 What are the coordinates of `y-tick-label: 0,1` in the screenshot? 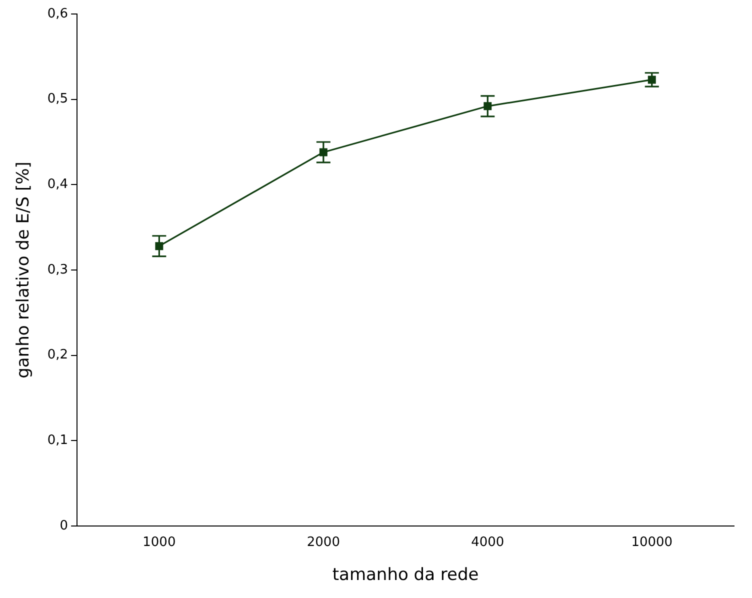 It's located at (57, 440).